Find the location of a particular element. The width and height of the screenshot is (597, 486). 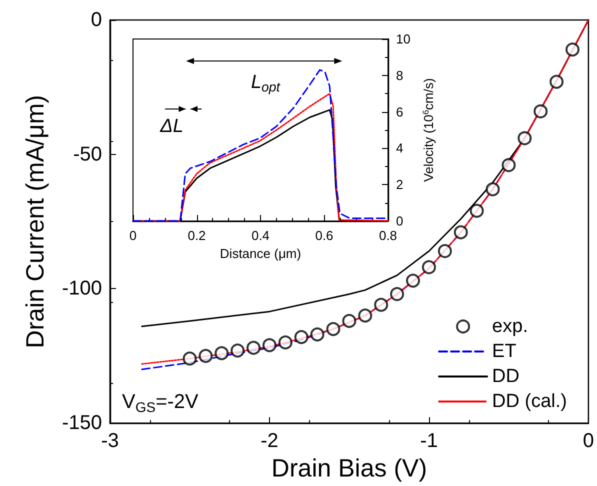

y2-tick-label: 6 is located at coordinates (400, 112).